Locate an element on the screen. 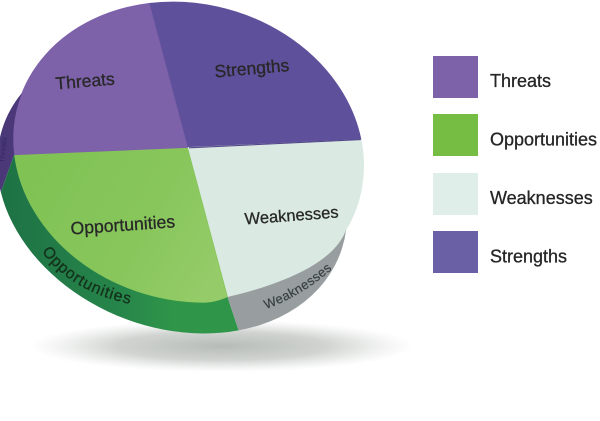 The width and height of the screenshot is (600, 421). svg-text: Strengths is located at coordinates (528, 257).